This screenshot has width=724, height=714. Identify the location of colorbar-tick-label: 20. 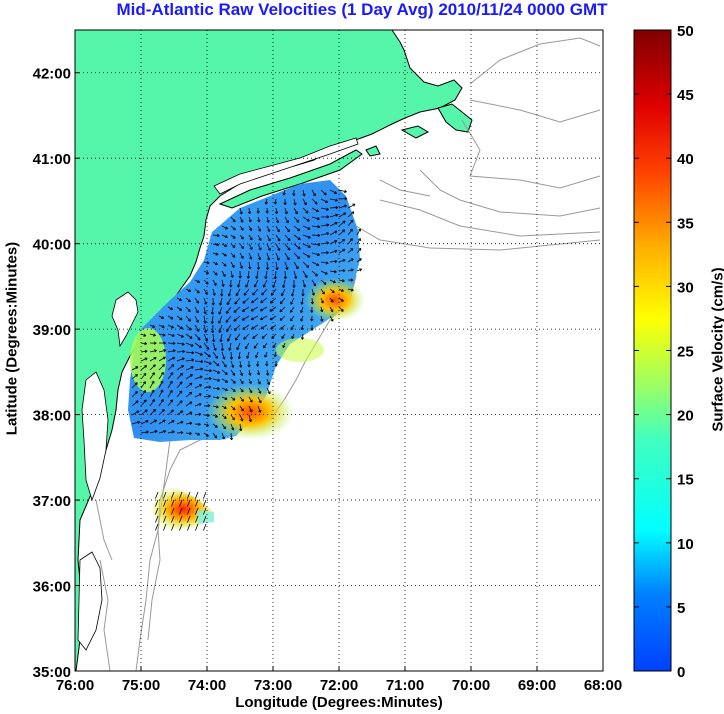
(685, 416).